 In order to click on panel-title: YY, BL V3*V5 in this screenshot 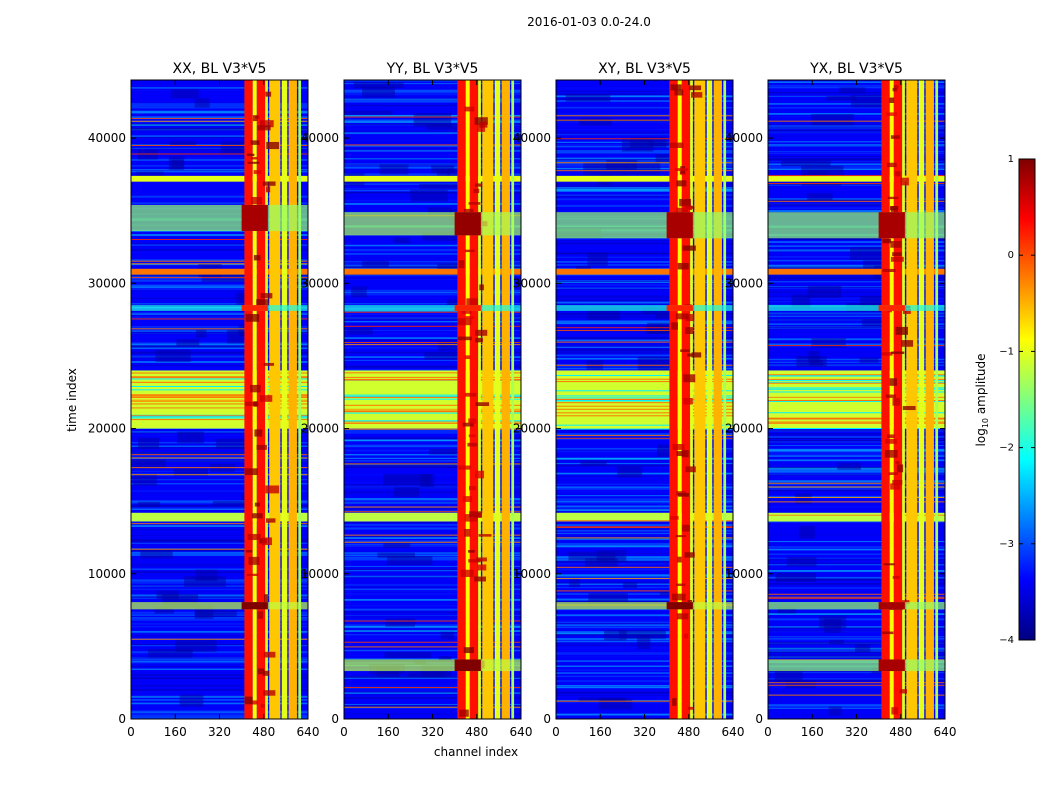, I will do `click(432, 69)`.